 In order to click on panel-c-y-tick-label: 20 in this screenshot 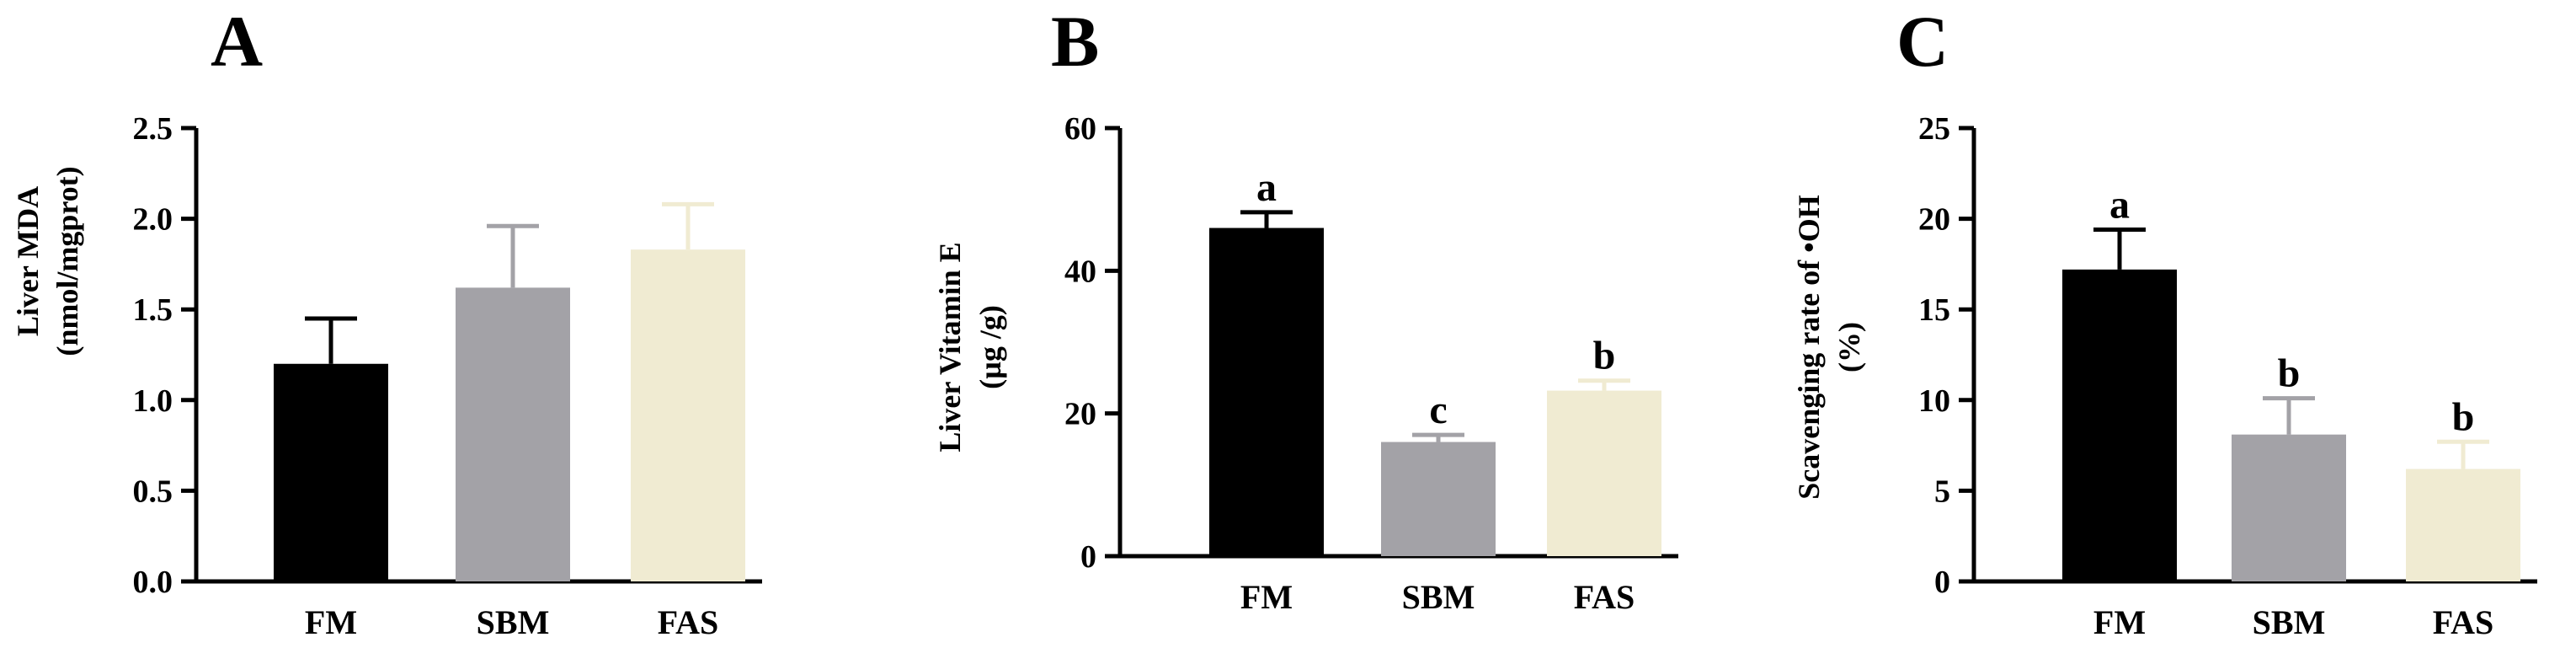, I will do `click(1934, 220)`.